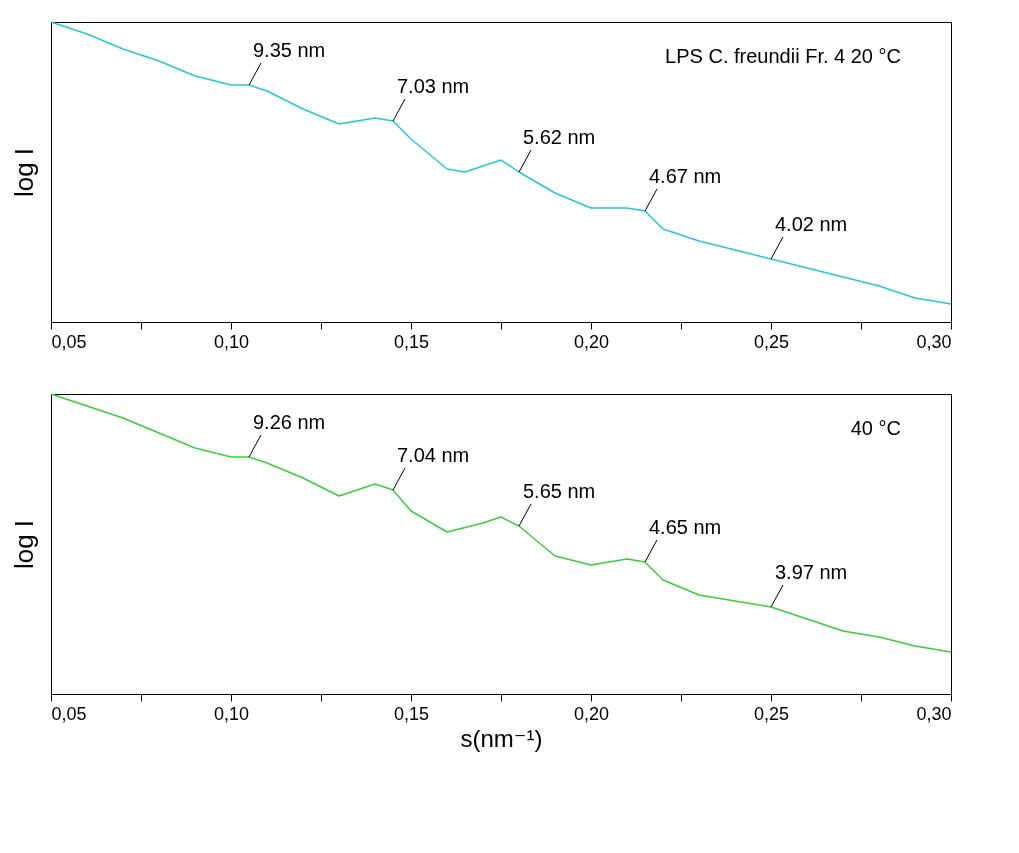 Image resolution: width=1019 pixels, height=853 pixels. I want to click on annotation: 5.65 nm, so click(559, 491).